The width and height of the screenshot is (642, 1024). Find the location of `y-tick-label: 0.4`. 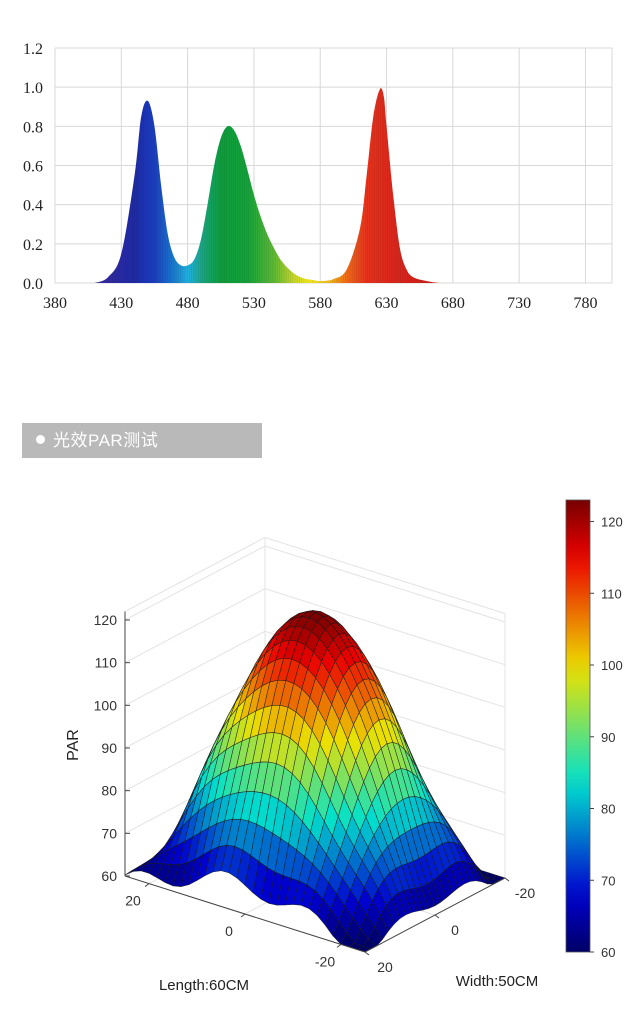

y-tick-label: 0.4 is located at coordinates (33, 206).